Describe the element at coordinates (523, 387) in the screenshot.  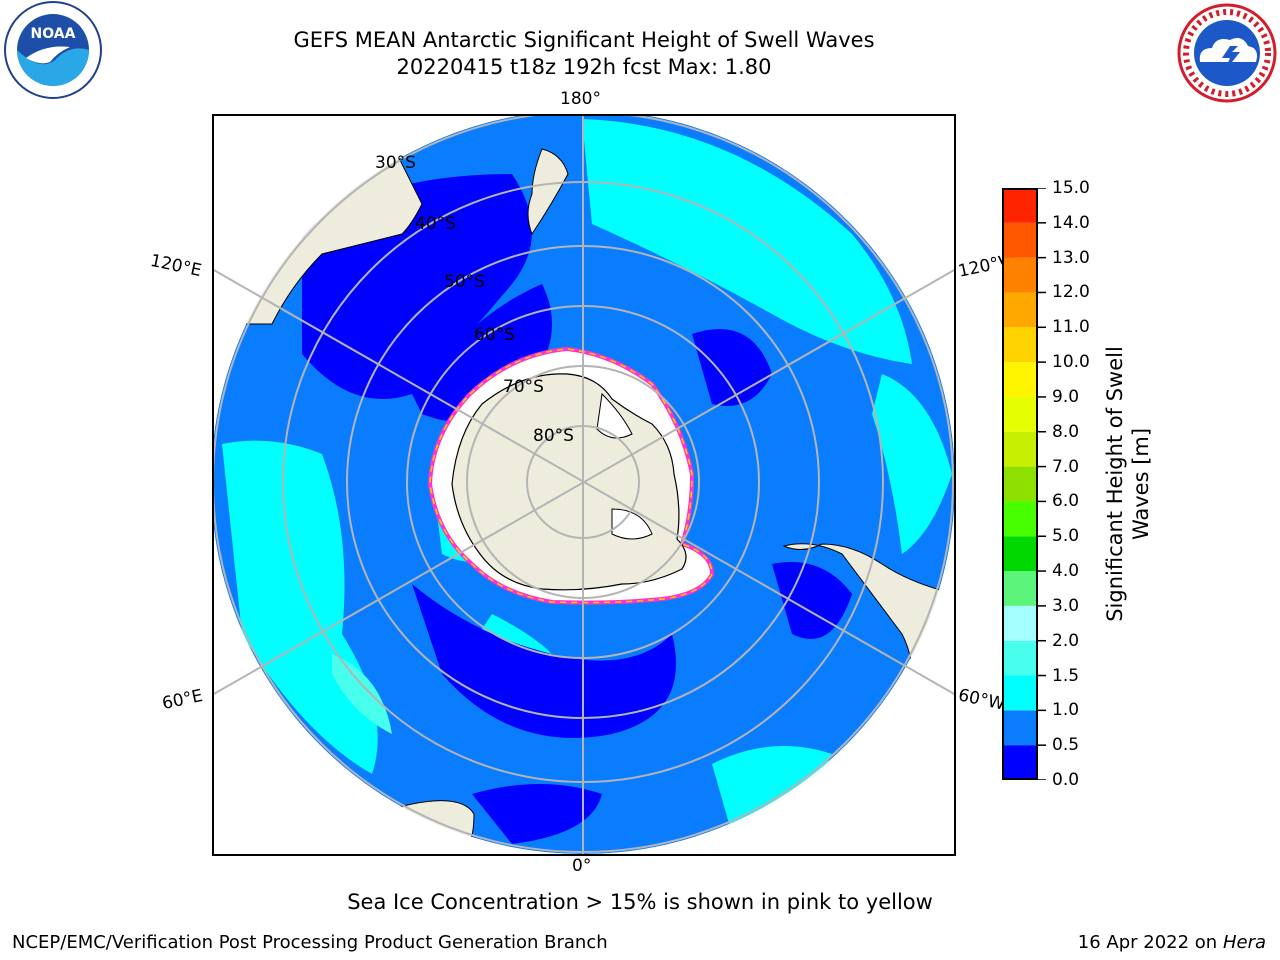
I see `lat-label-70s: 70°S` at that location.